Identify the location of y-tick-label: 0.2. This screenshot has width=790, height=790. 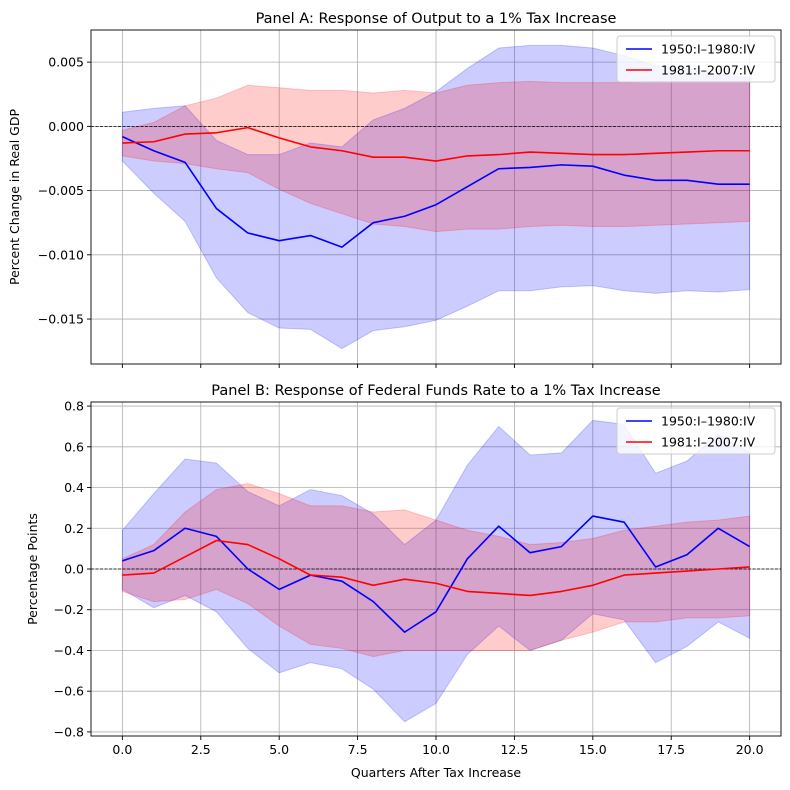
(74, 528).